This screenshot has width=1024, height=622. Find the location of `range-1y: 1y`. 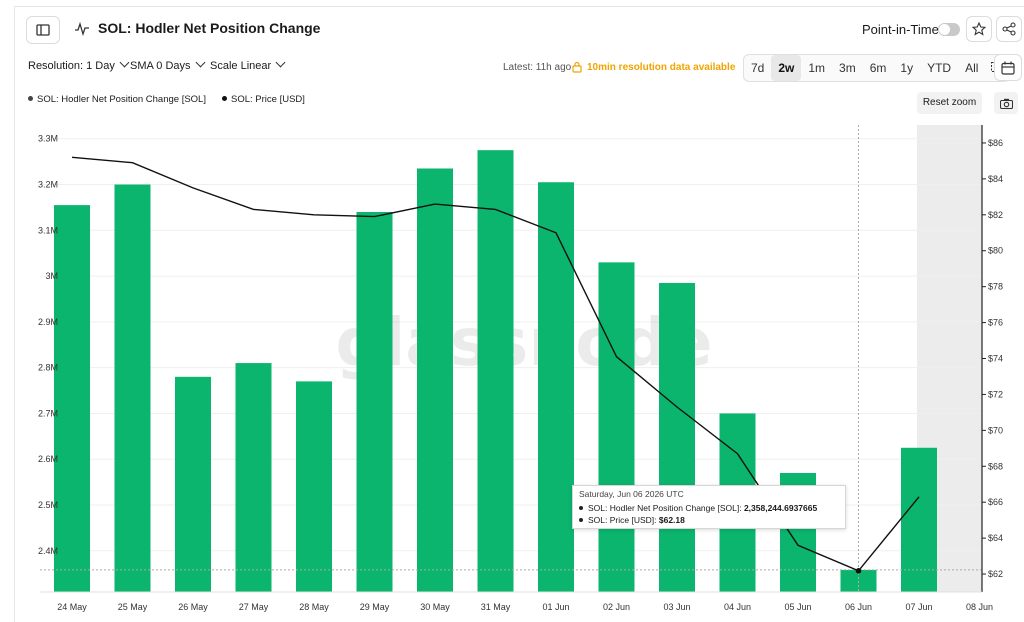

range-1y: 1y is located at coordinates (907, 68).